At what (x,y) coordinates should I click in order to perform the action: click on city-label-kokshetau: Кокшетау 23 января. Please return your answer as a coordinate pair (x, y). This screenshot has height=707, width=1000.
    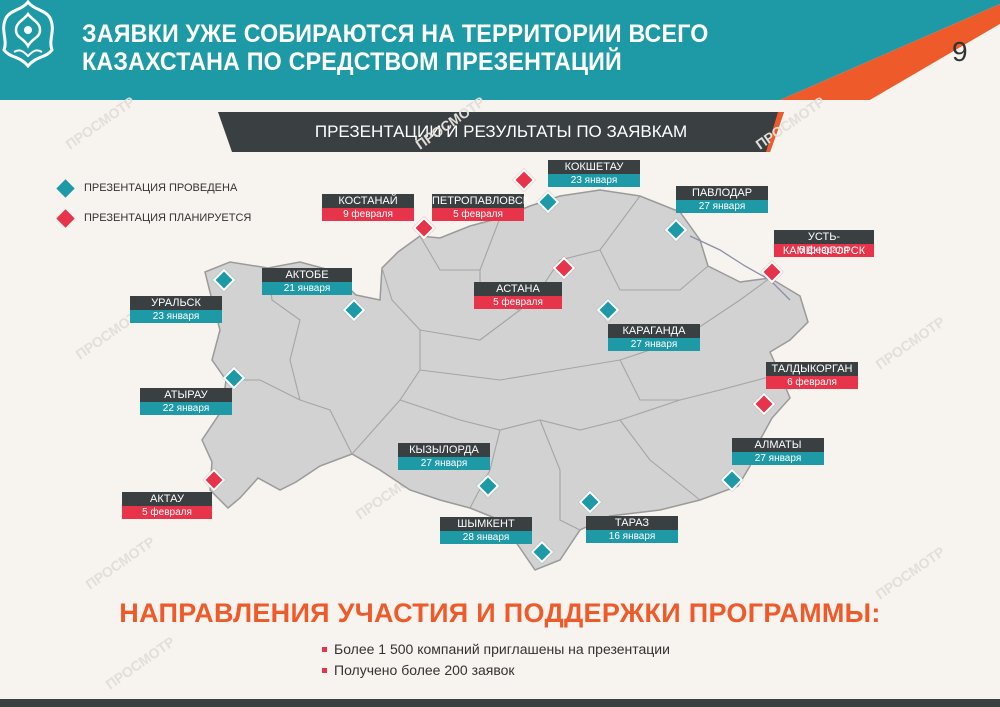
    Looking at the image, I should click on (594, 173).